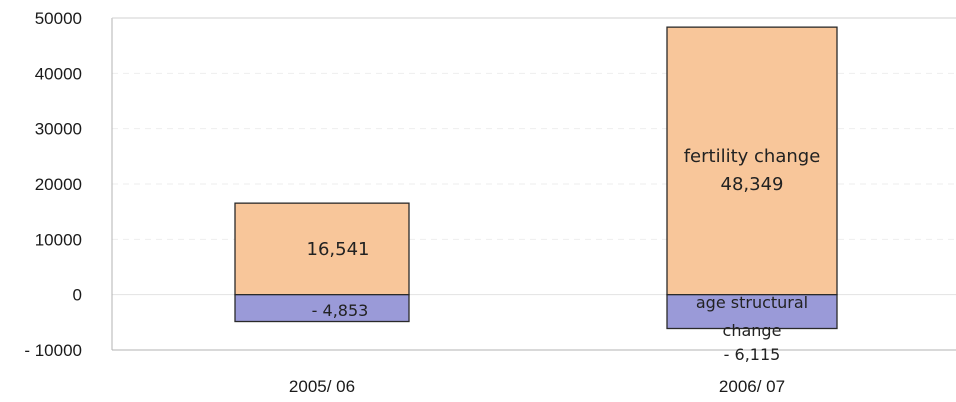 The height and width of the screenshot is (402, 956). Describe the element at coordinates (58, 184) in the screenshot. I see `y-tick-label: 20000` at that location.